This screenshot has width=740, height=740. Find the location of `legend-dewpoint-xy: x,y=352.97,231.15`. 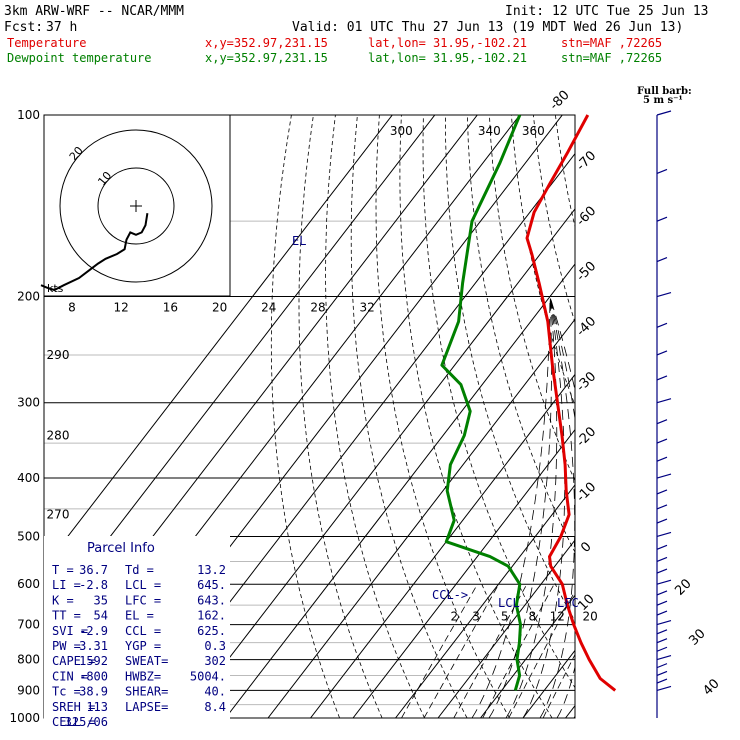

legend-dewpoint-xy: x,y=352.97,231.15 is located at coordinates (266, 58).